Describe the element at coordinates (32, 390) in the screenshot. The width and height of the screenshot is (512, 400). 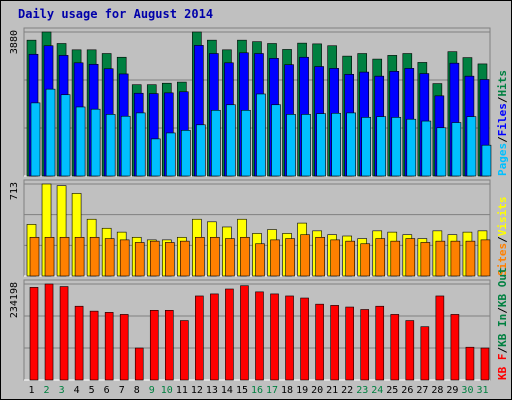
I see `day-label: 1` at that location.